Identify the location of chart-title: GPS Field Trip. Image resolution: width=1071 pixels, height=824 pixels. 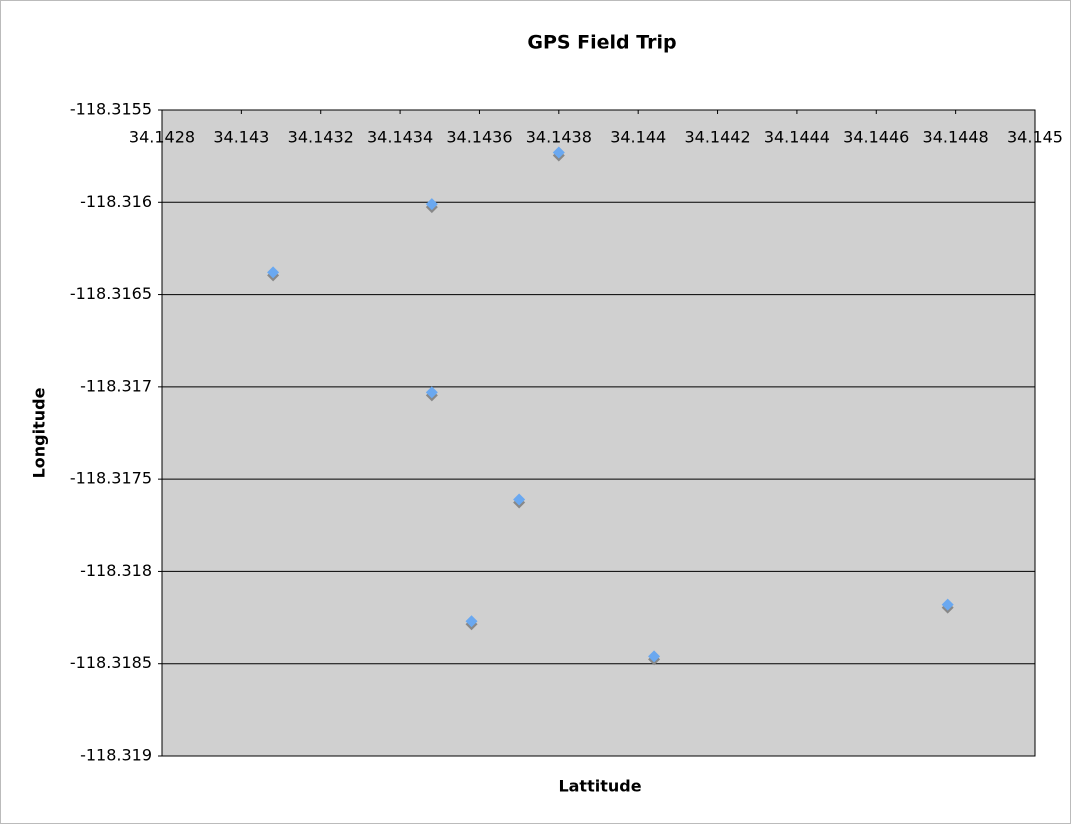
(601, 43).